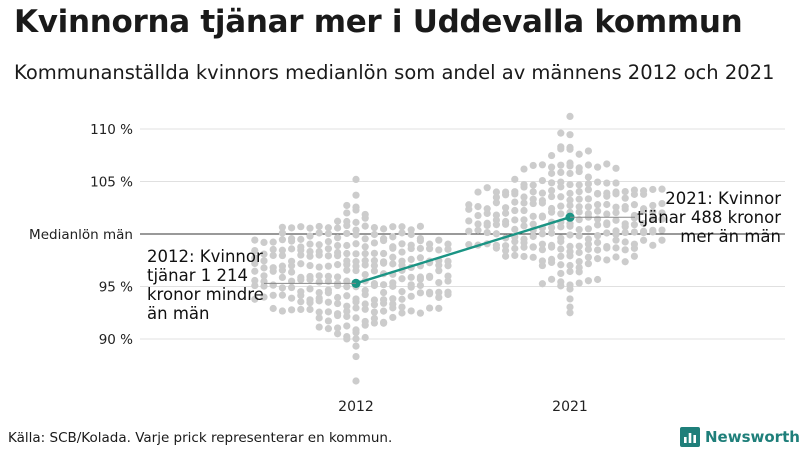  Describe the element at coordinates (463, 250) in the screenshot. I see `highlight-line` at that location.